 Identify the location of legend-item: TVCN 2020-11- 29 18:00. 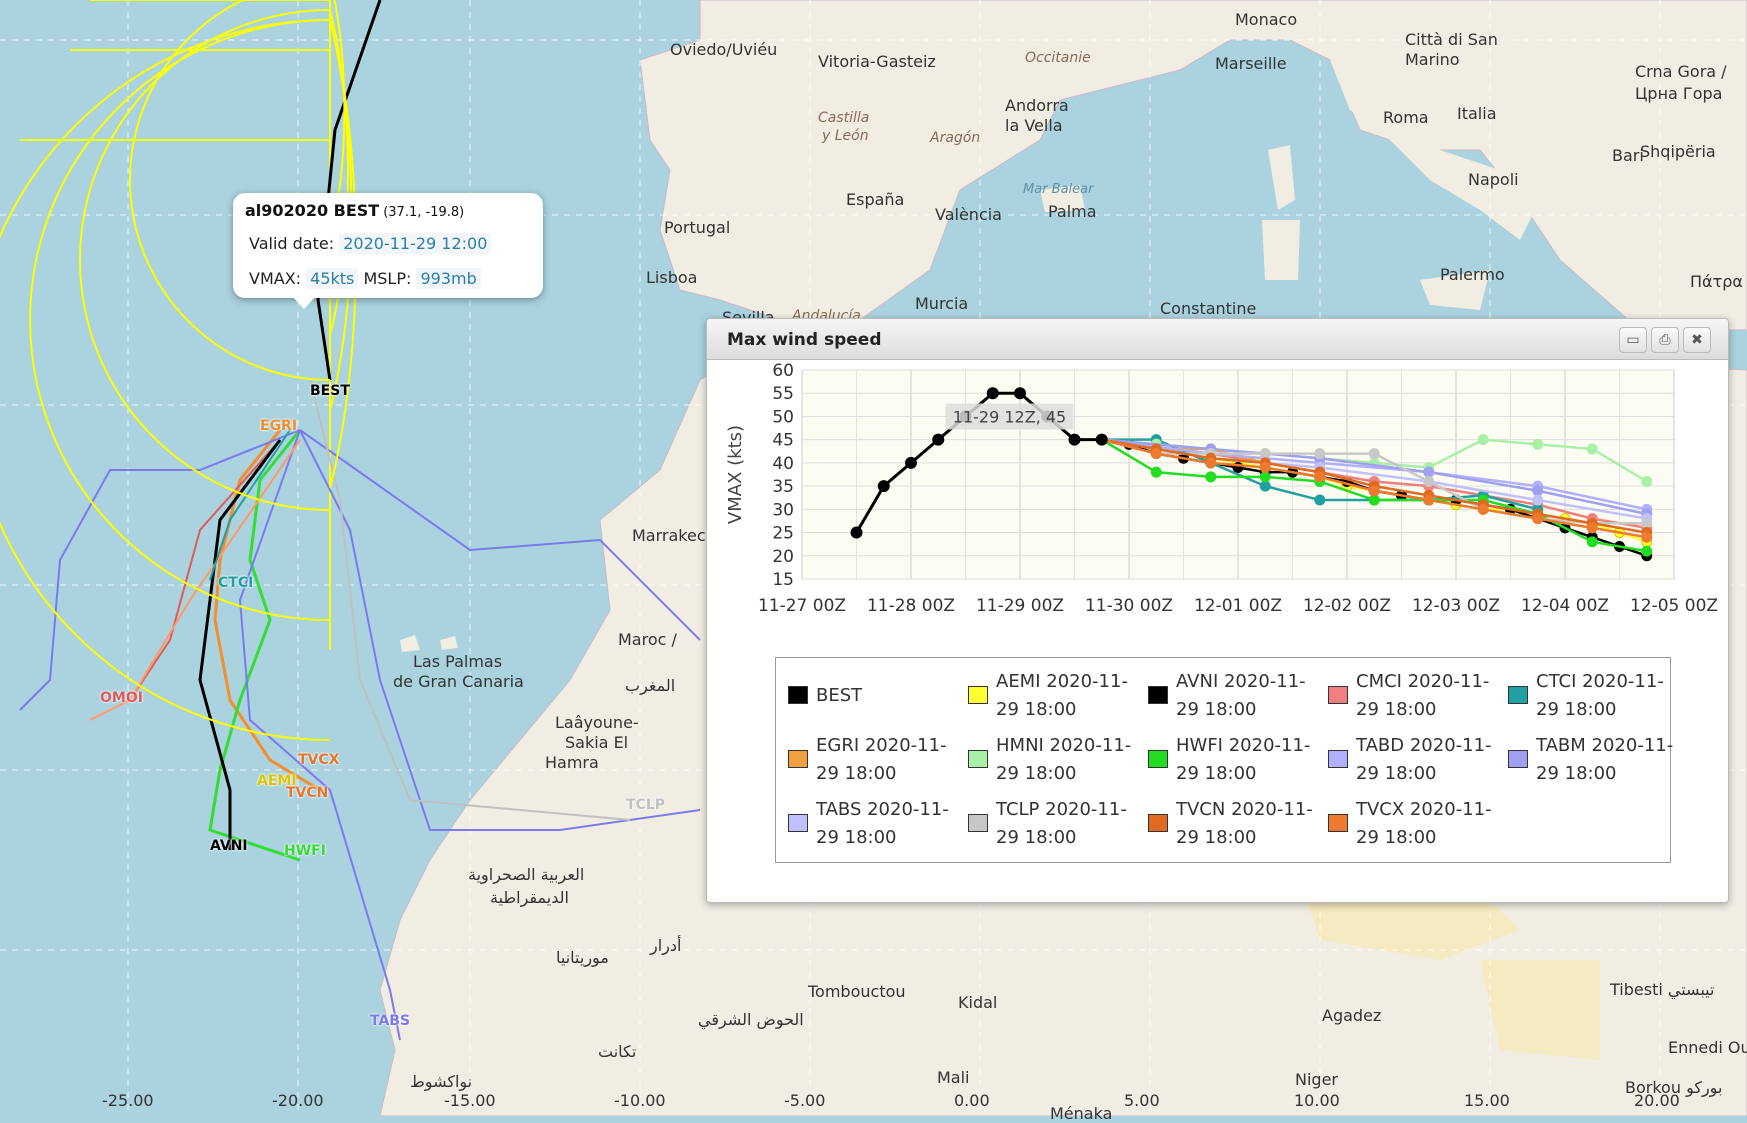
(1229, 821).